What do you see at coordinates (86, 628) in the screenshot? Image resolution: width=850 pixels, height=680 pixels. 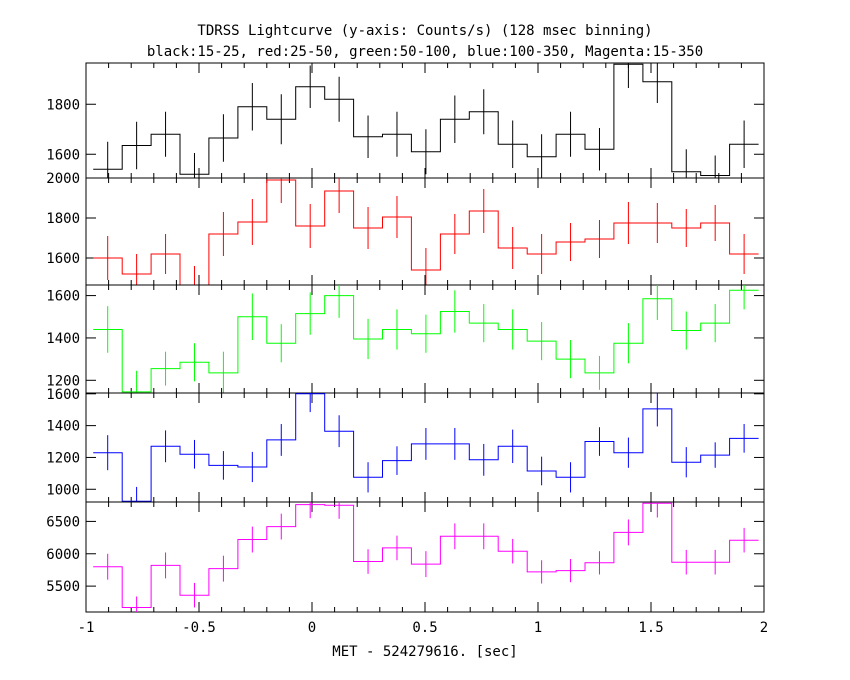 I see `x-tick-label: -1` at bounding box center [86, 628].